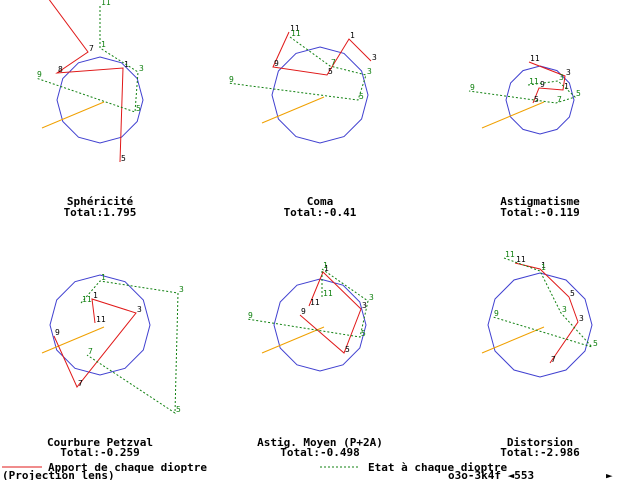 This screenshot has width=640, height=480. What do you see at coordinates (540, 442) in the screenshot?
I see `panel-title: Distorsion` at bounding box center [540, 442].